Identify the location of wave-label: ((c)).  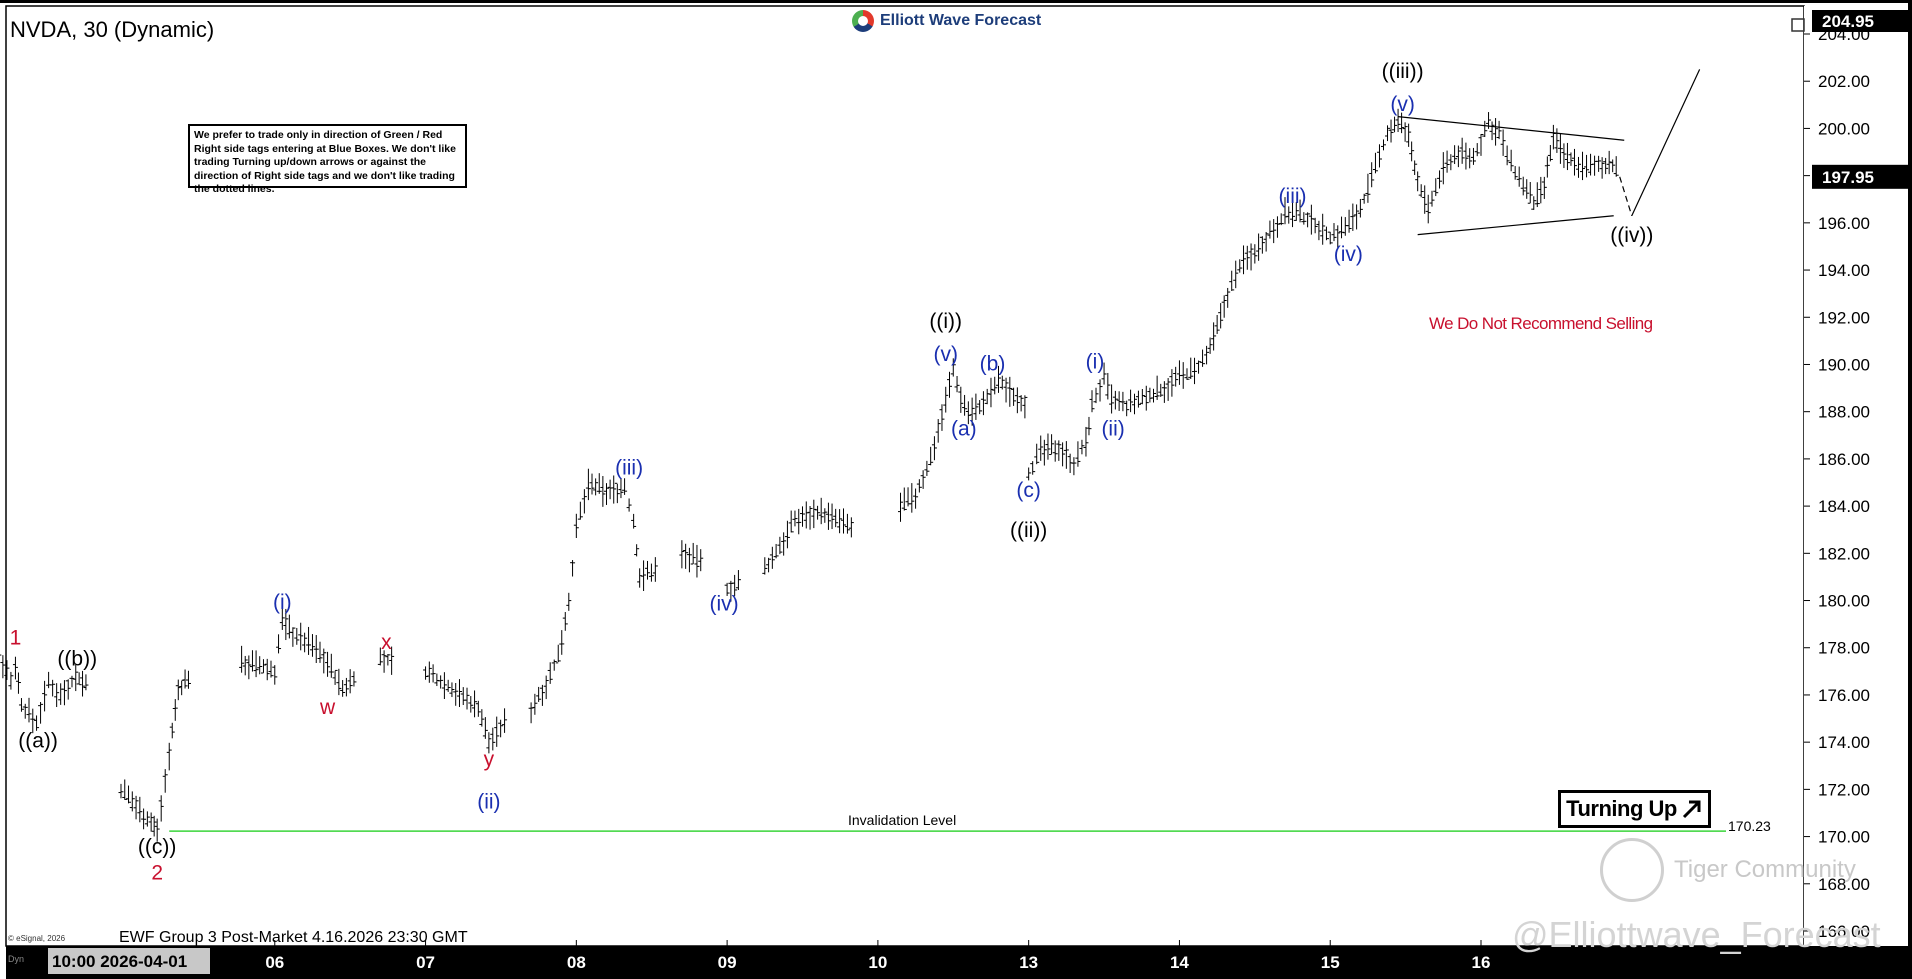
(157, 846).